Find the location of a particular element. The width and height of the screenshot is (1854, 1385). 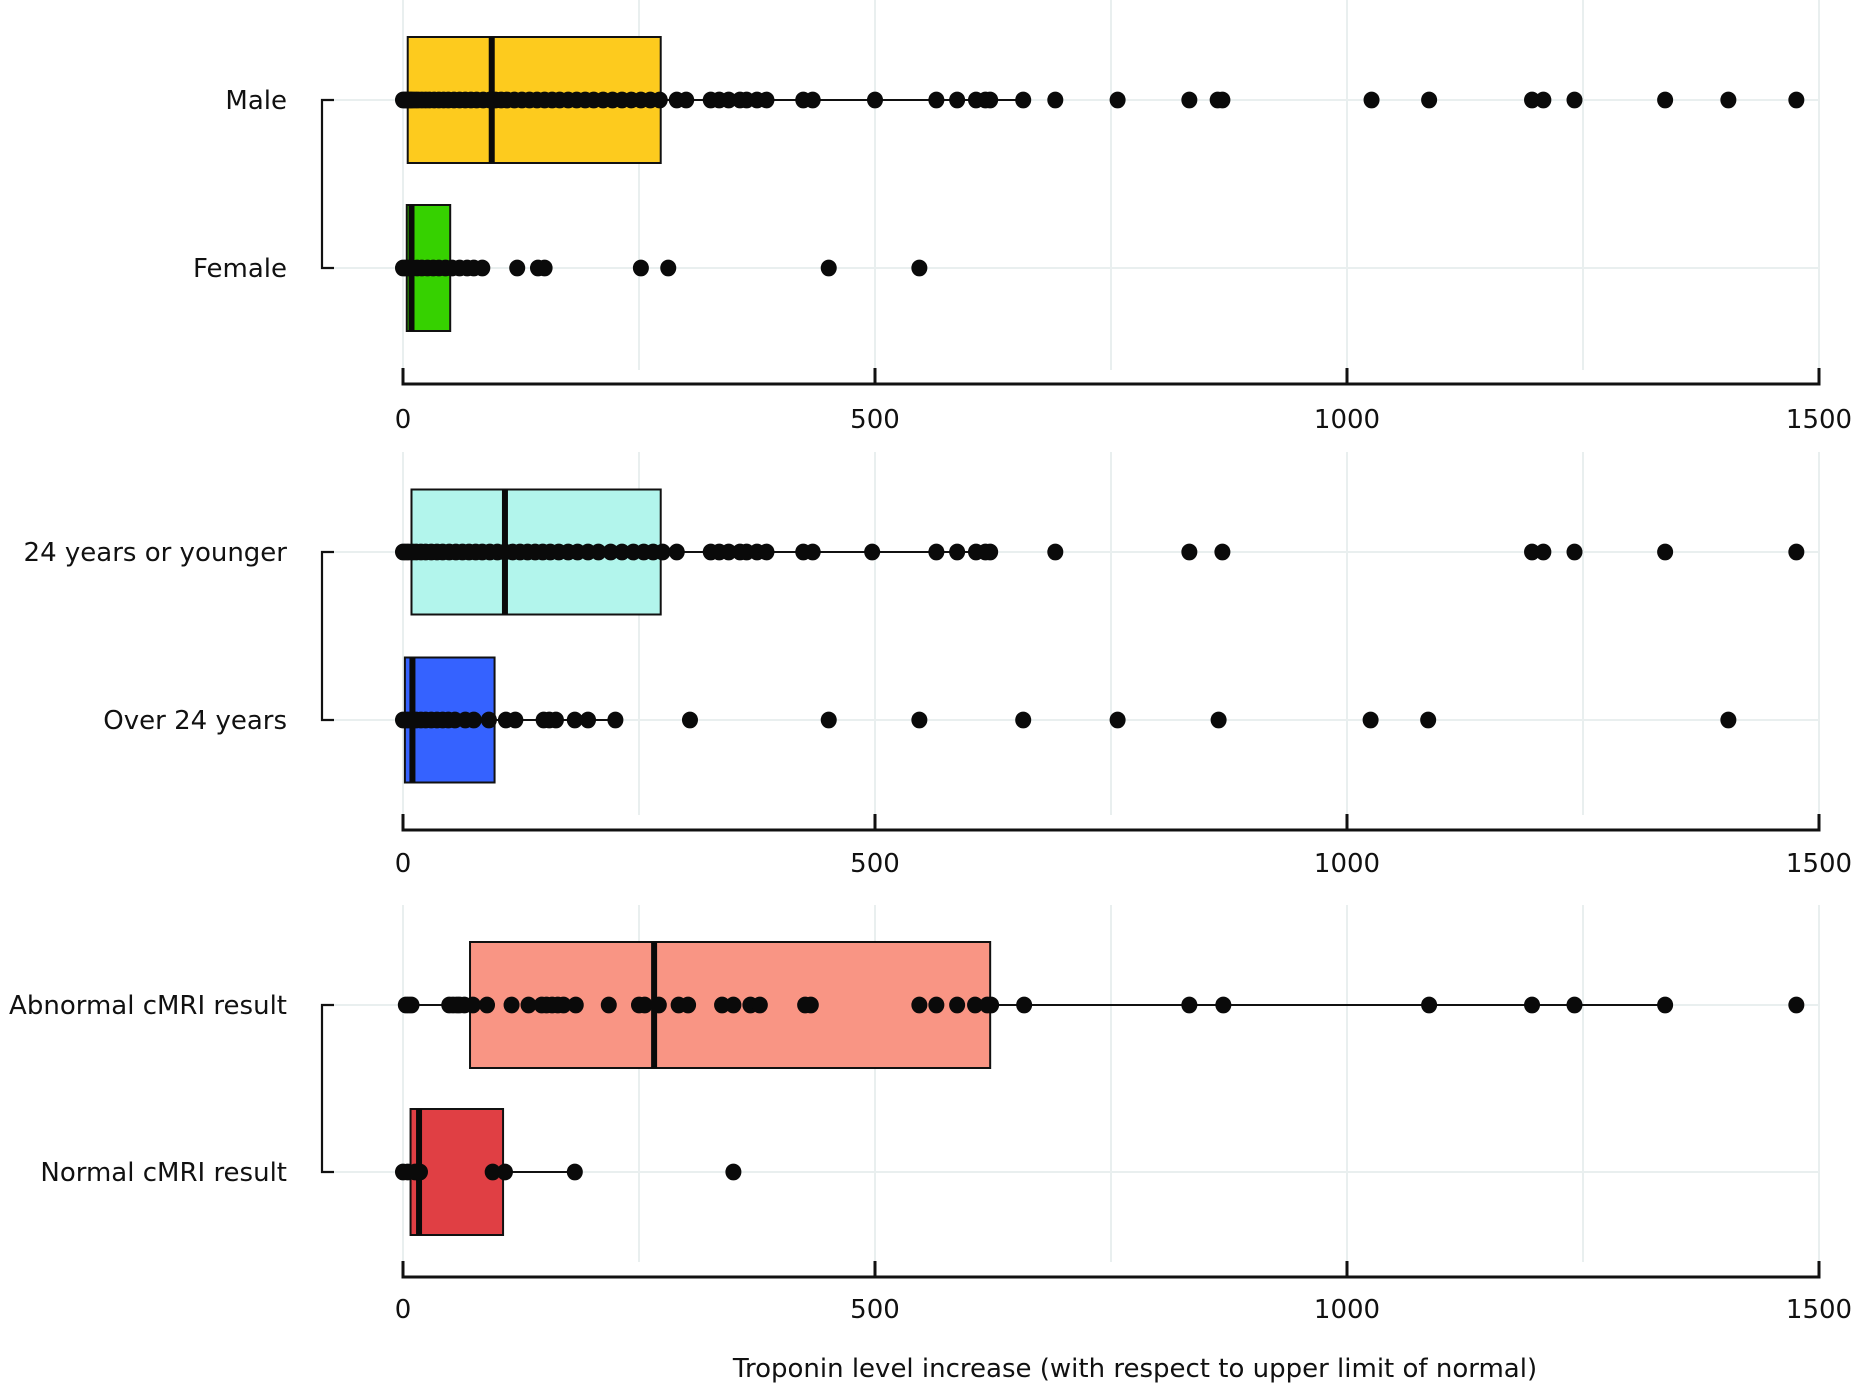

box-group-over-24-years: Over 24 years is located at coordinates (920, 720).